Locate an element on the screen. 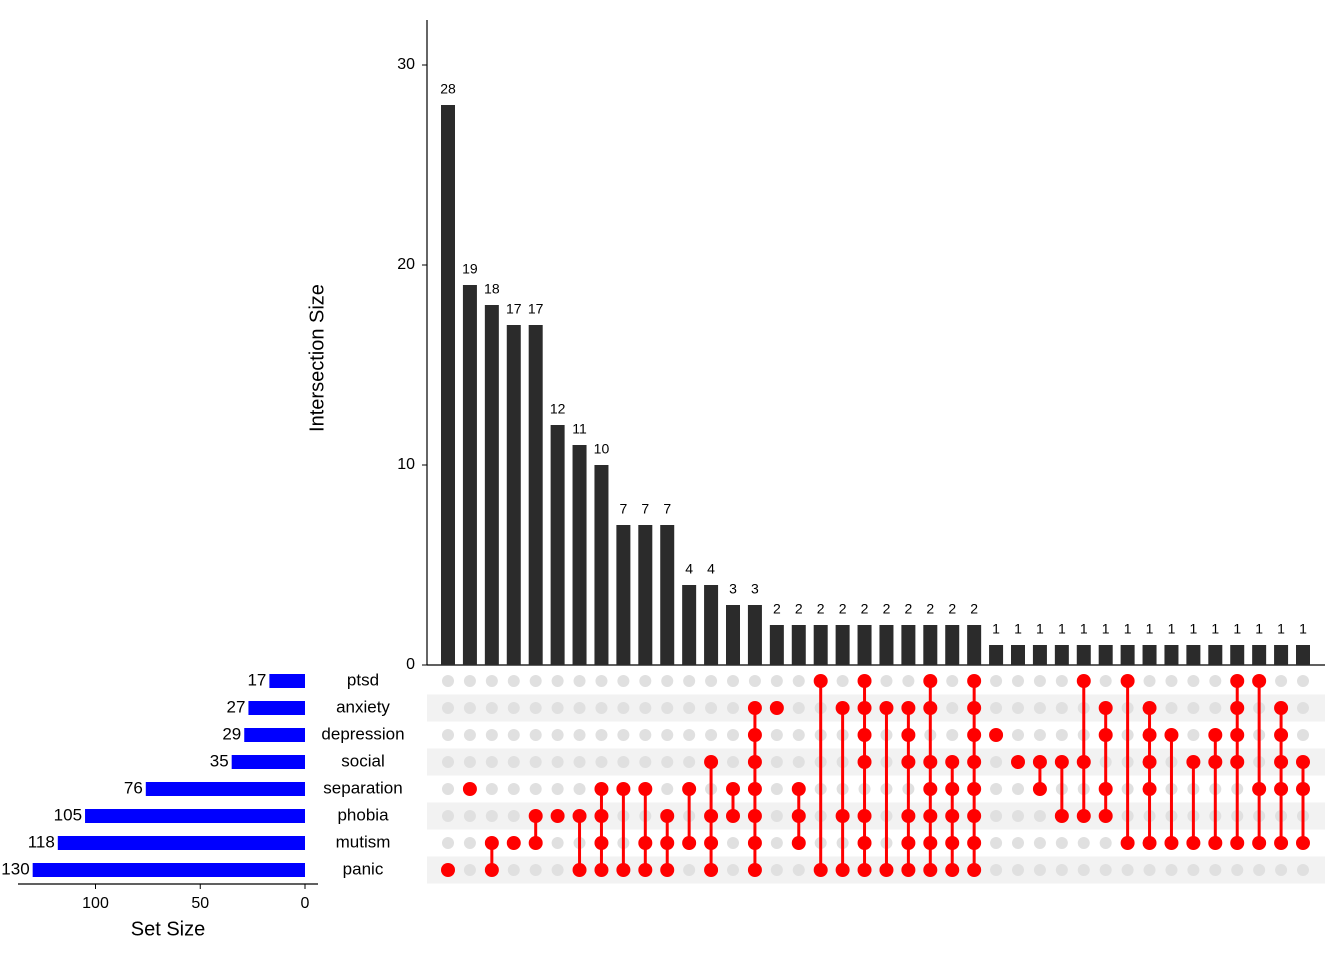 This screenshot has width=1344, height=965. x-tick-label: 0 is located at coordinates (305, 903).